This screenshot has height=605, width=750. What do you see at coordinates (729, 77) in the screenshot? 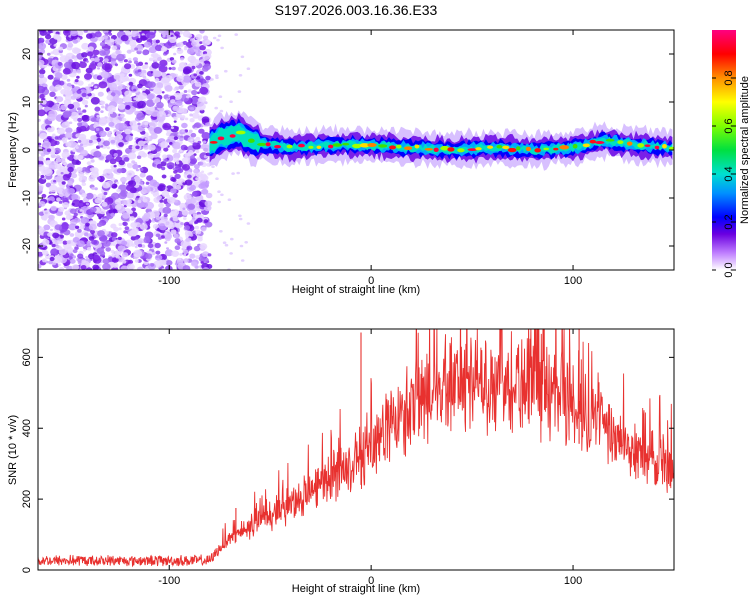
I see `colorbar-tick-label: 0.8` at bounding box center [729, 77].